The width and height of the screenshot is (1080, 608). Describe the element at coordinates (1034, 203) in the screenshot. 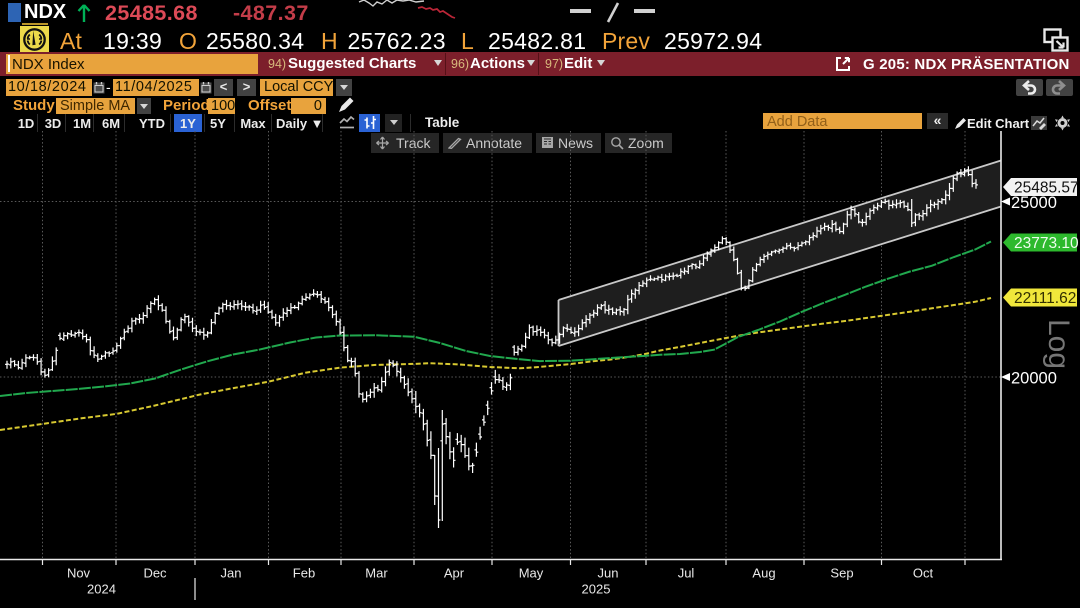

I see `svg-text: 25000` at that location.